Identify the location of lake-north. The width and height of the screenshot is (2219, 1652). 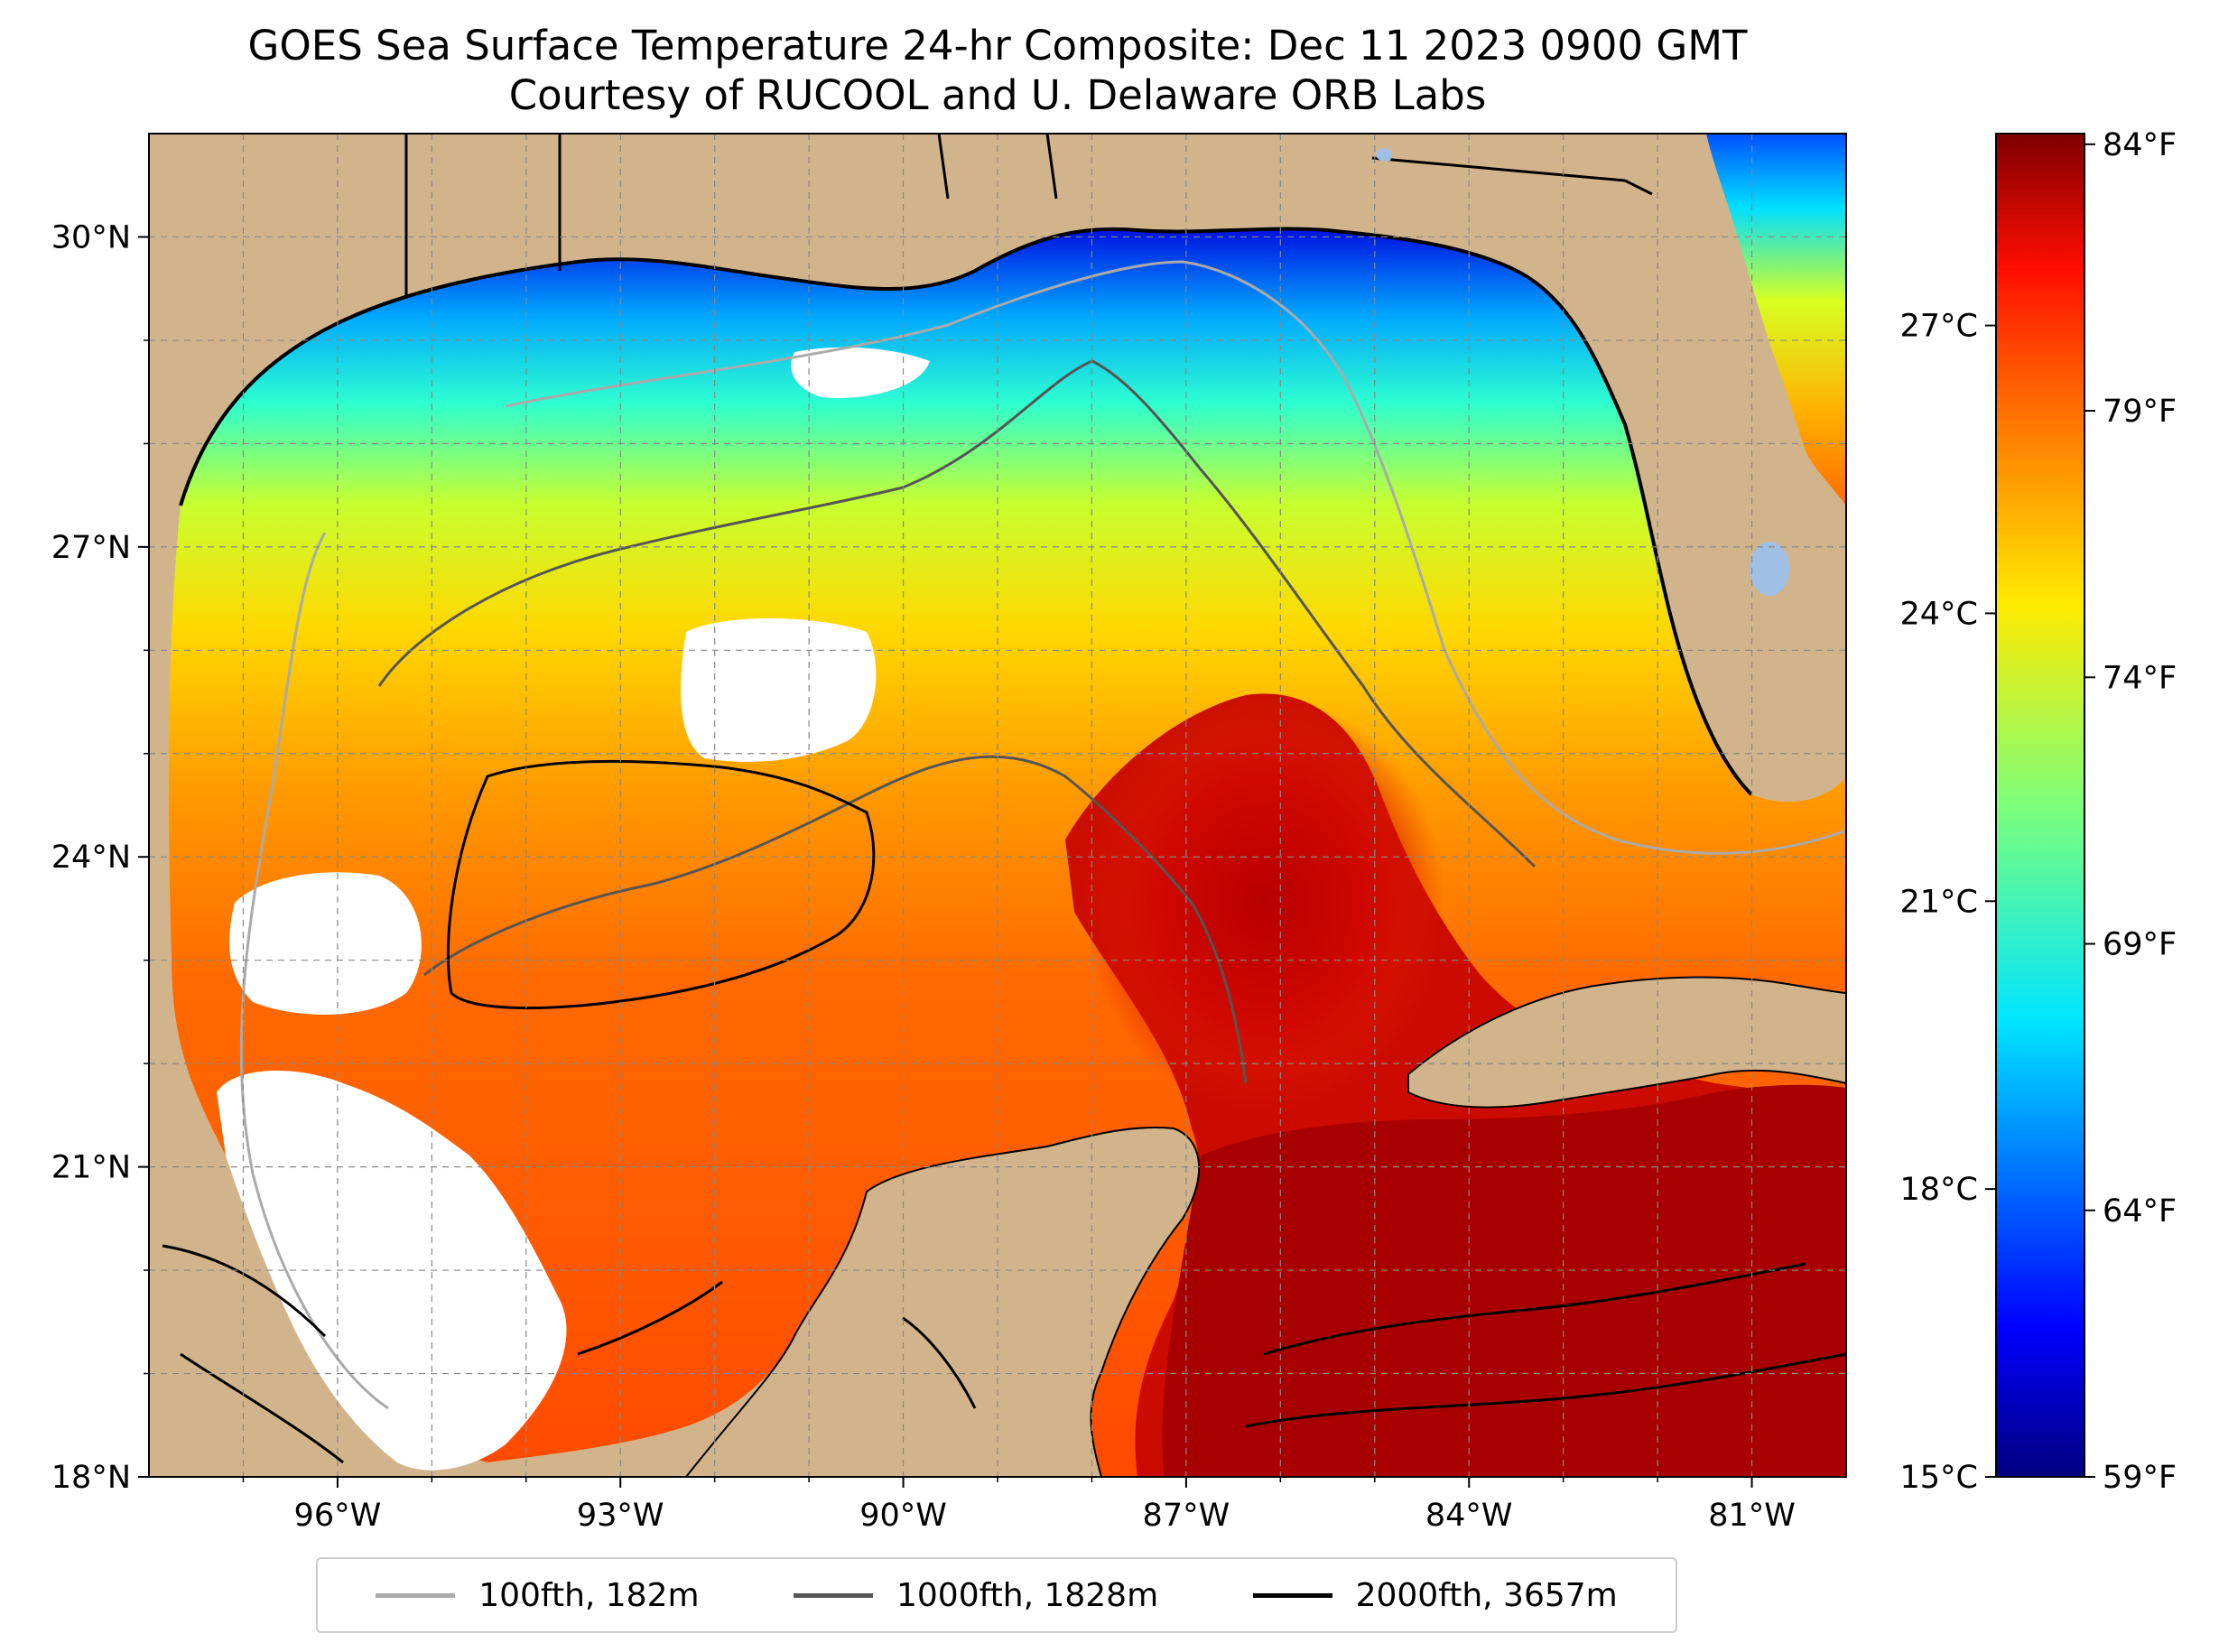
(1384, 155).